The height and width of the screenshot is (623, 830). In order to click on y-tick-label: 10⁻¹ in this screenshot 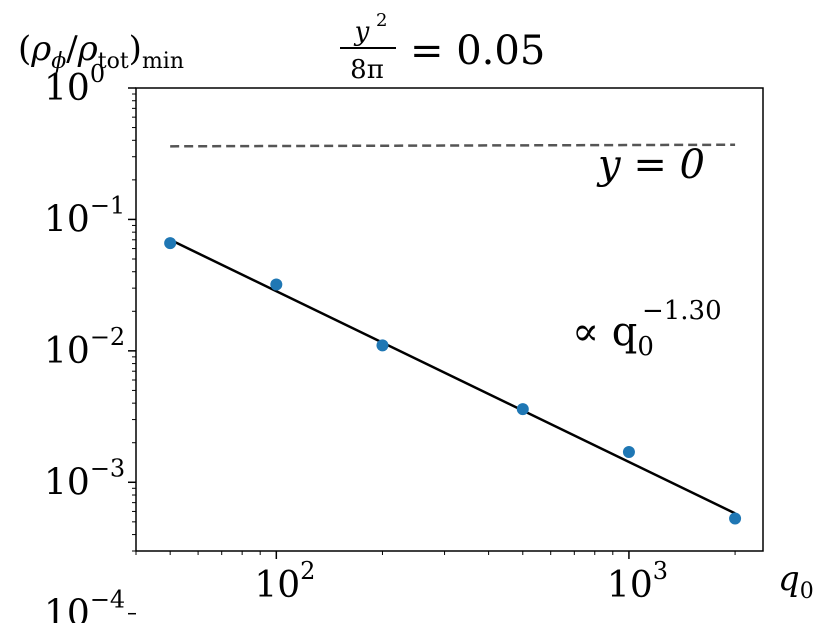, I will do `click(84, 215)`.